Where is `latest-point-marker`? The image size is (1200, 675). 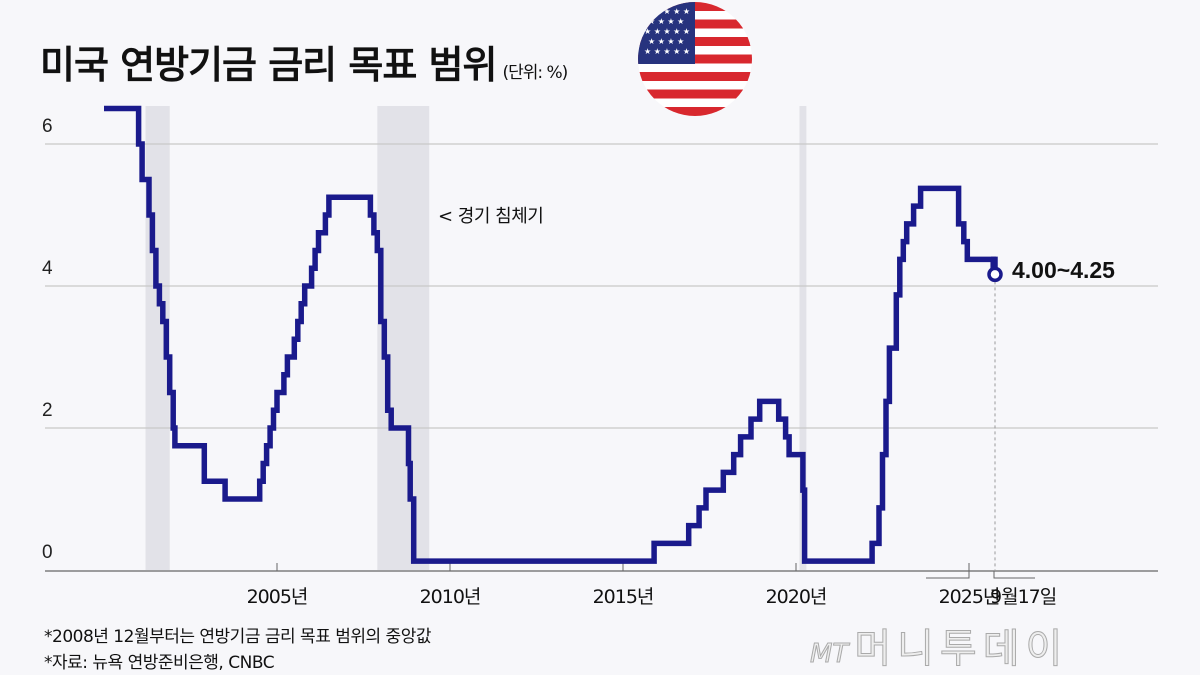
latest-point-marker is located at coordinates (995, 274).